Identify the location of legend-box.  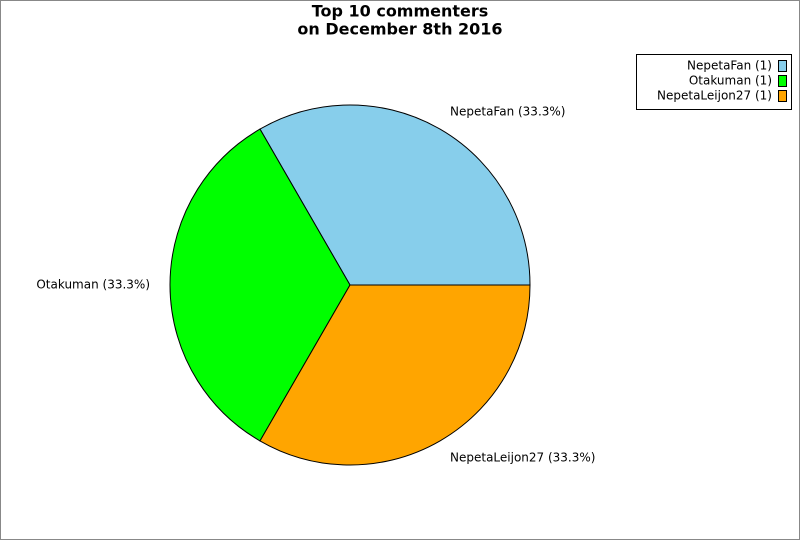
(714, 82).